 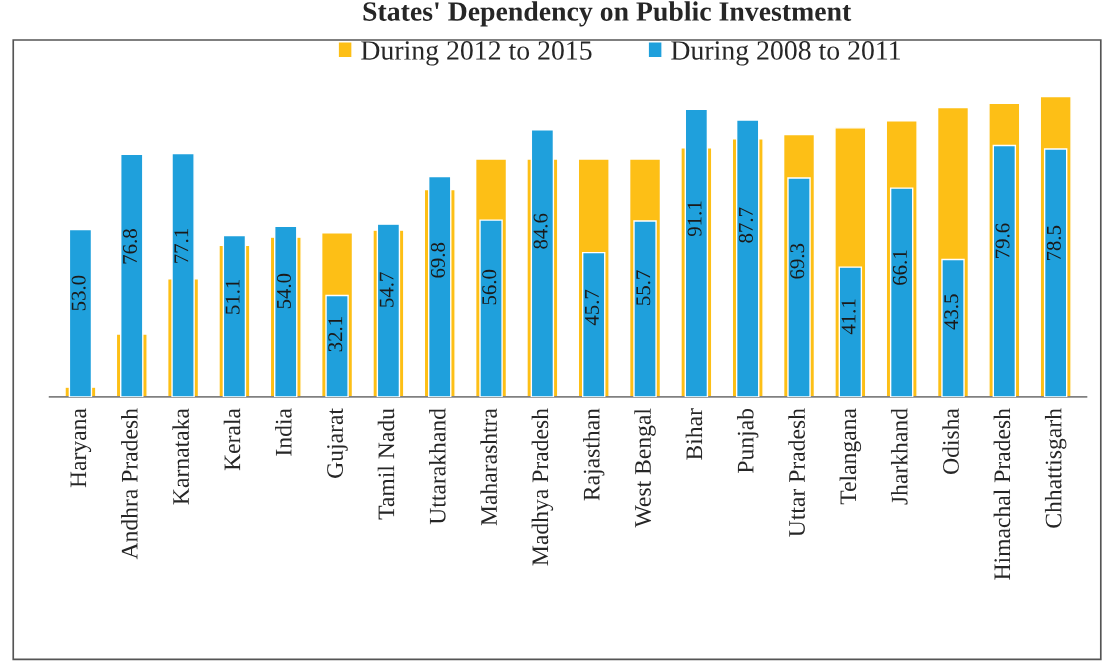 I want to click on data-label: 78.5, so click(x=1053, y=243).